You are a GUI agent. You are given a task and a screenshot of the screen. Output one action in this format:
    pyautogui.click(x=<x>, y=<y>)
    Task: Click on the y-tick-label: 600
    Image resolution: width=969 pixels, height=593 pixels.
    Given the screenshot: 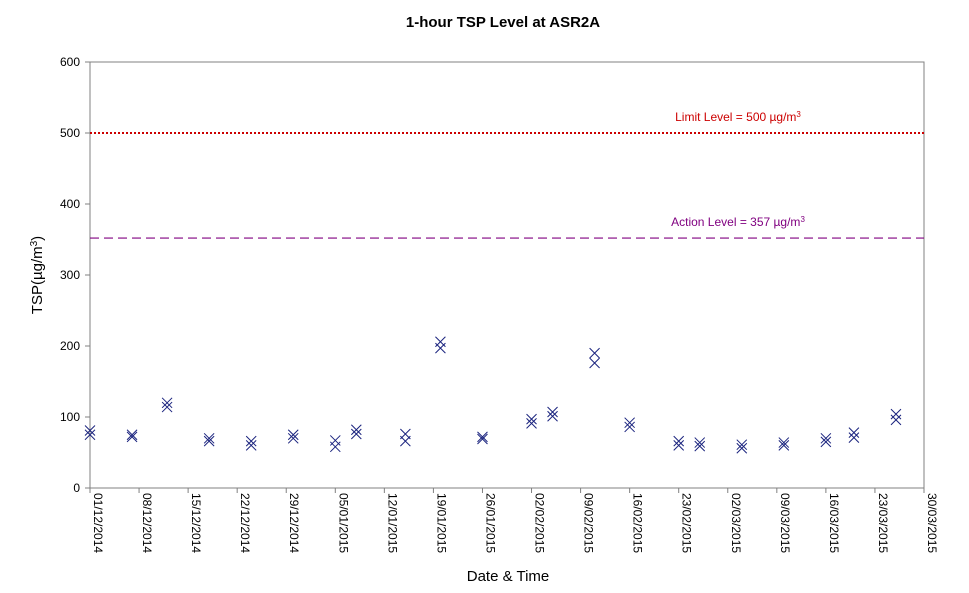 What is the action you would take?
    pyautogui.click(x=70, y=62)
    